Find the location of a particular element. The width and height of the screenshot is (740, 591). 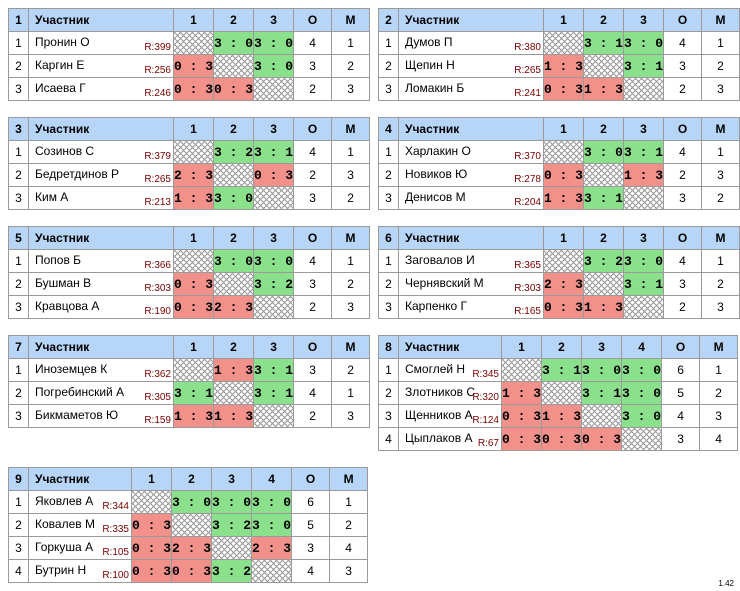

player-rating: R:303 is located at coordinates (157, 288).